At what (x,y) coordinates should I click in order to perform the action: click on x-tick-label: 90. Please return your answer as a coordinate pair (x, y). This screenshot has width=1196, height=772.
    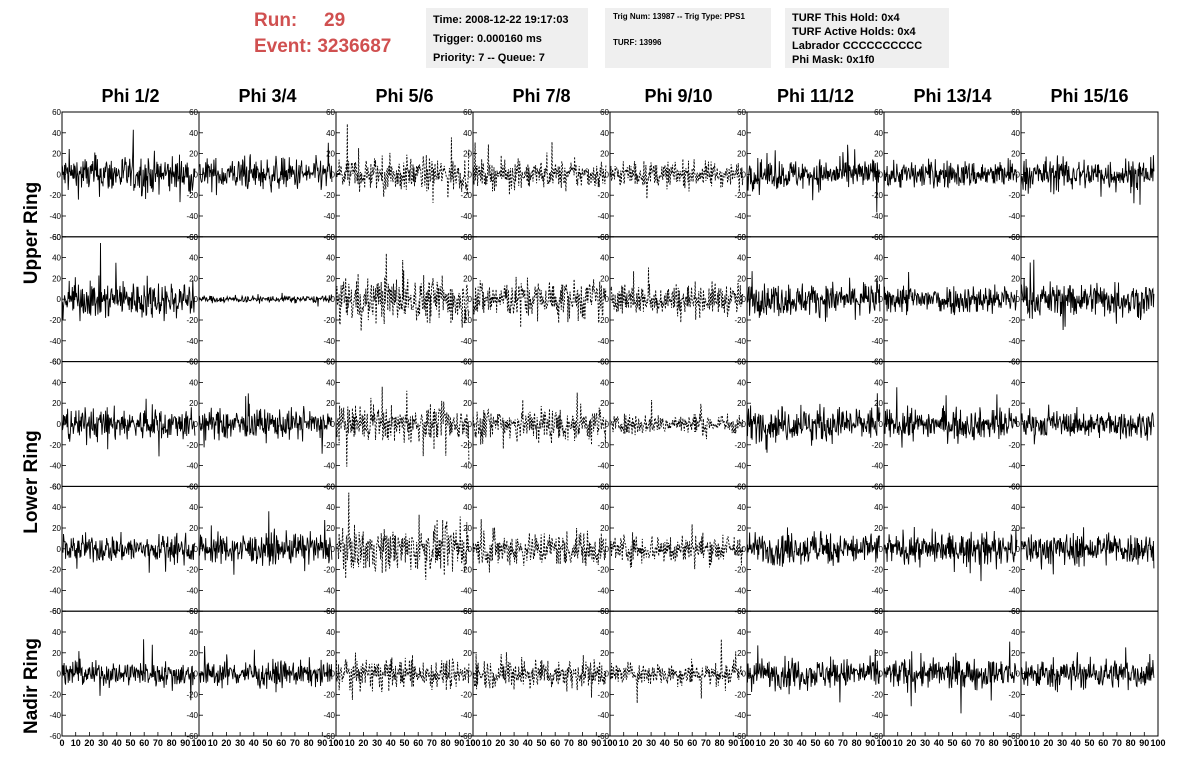
    Looking at the image, I should click on (870, 743).